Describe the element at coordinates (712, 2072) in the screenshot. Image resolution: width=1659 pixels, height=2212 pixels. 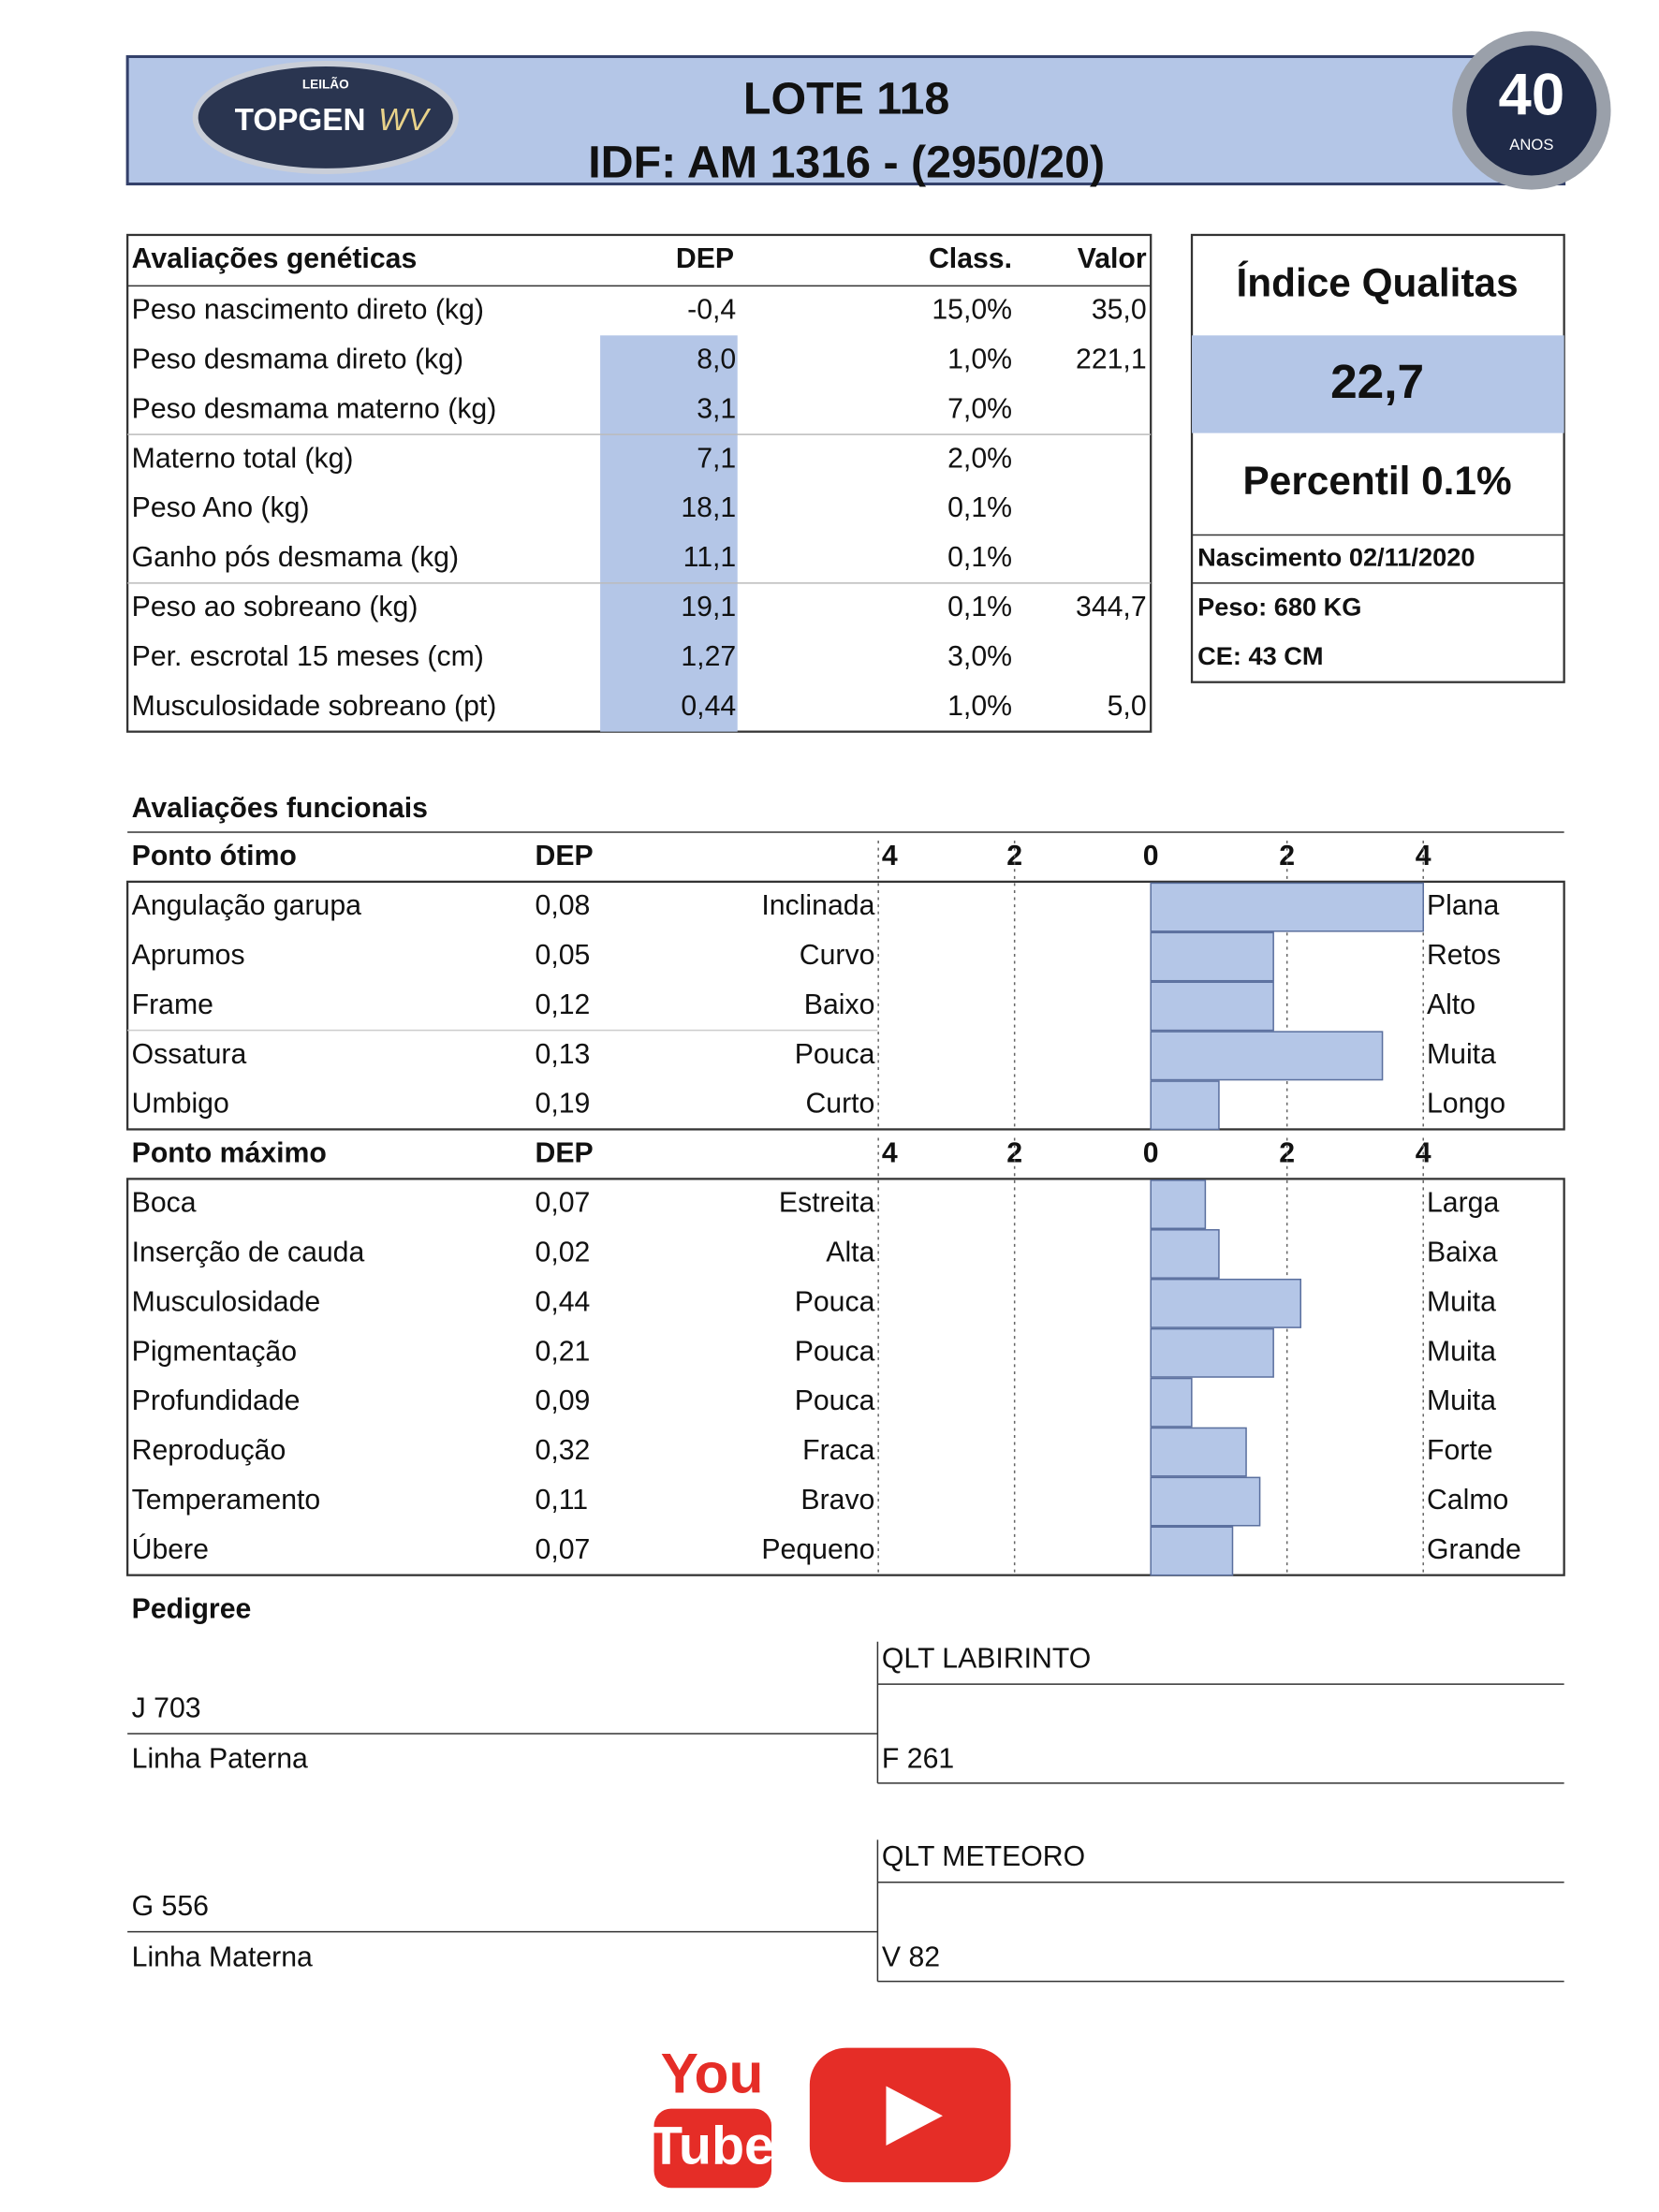
I see `youtube-you: You` at that location.